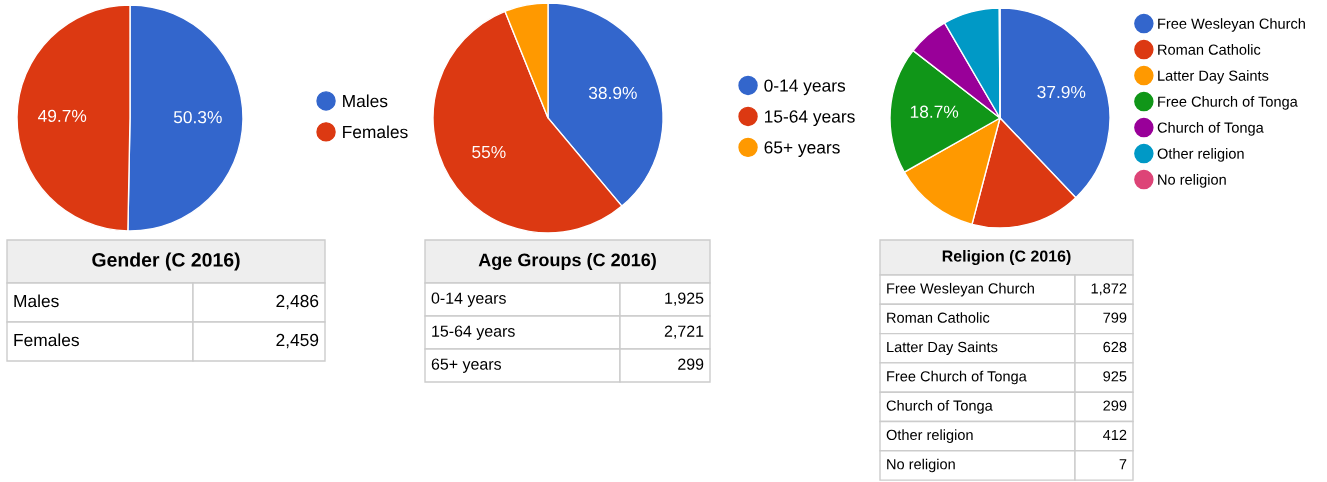  What do you see at coordinates (809, 118) in the screenshot?
I see `legend-label: 15-64 years` at bounding box center [809, 118].